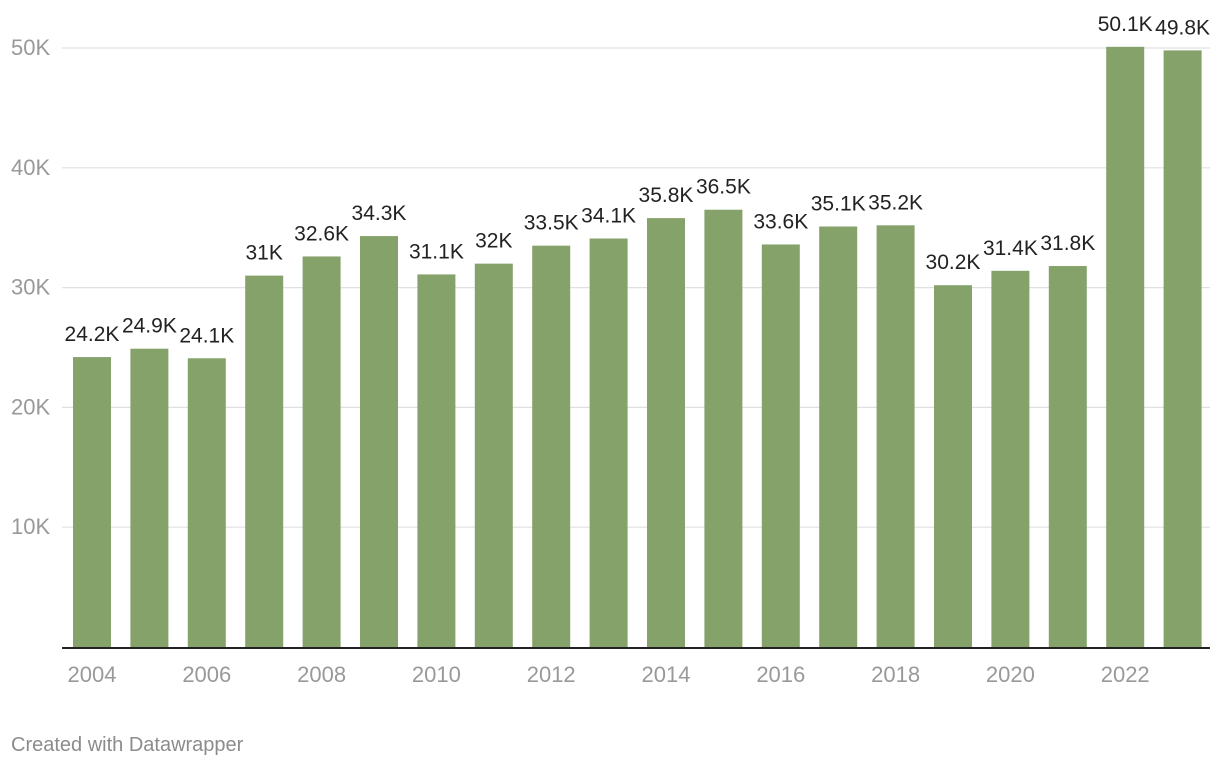 The image size is (1220, 770). What do you see at coordinates (436, 251) in the screenshot?
I see `value-label: 31.1K` at bounding box center [436, 251].